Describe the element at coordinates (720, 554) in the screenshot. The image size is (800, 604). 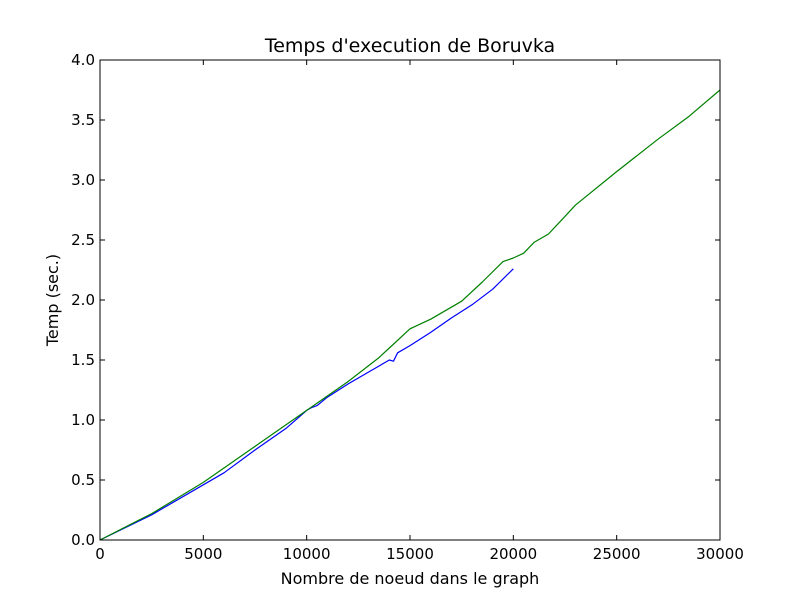
I see `x-tick-label: 30000` at that location.